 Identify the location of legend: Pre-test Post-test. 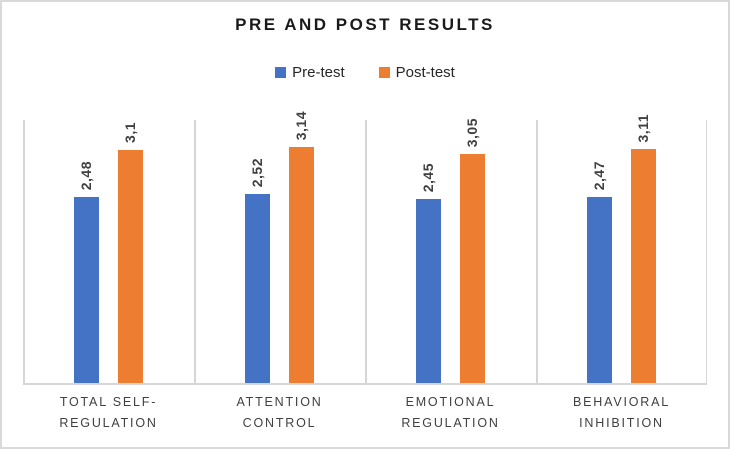
(365, 72).